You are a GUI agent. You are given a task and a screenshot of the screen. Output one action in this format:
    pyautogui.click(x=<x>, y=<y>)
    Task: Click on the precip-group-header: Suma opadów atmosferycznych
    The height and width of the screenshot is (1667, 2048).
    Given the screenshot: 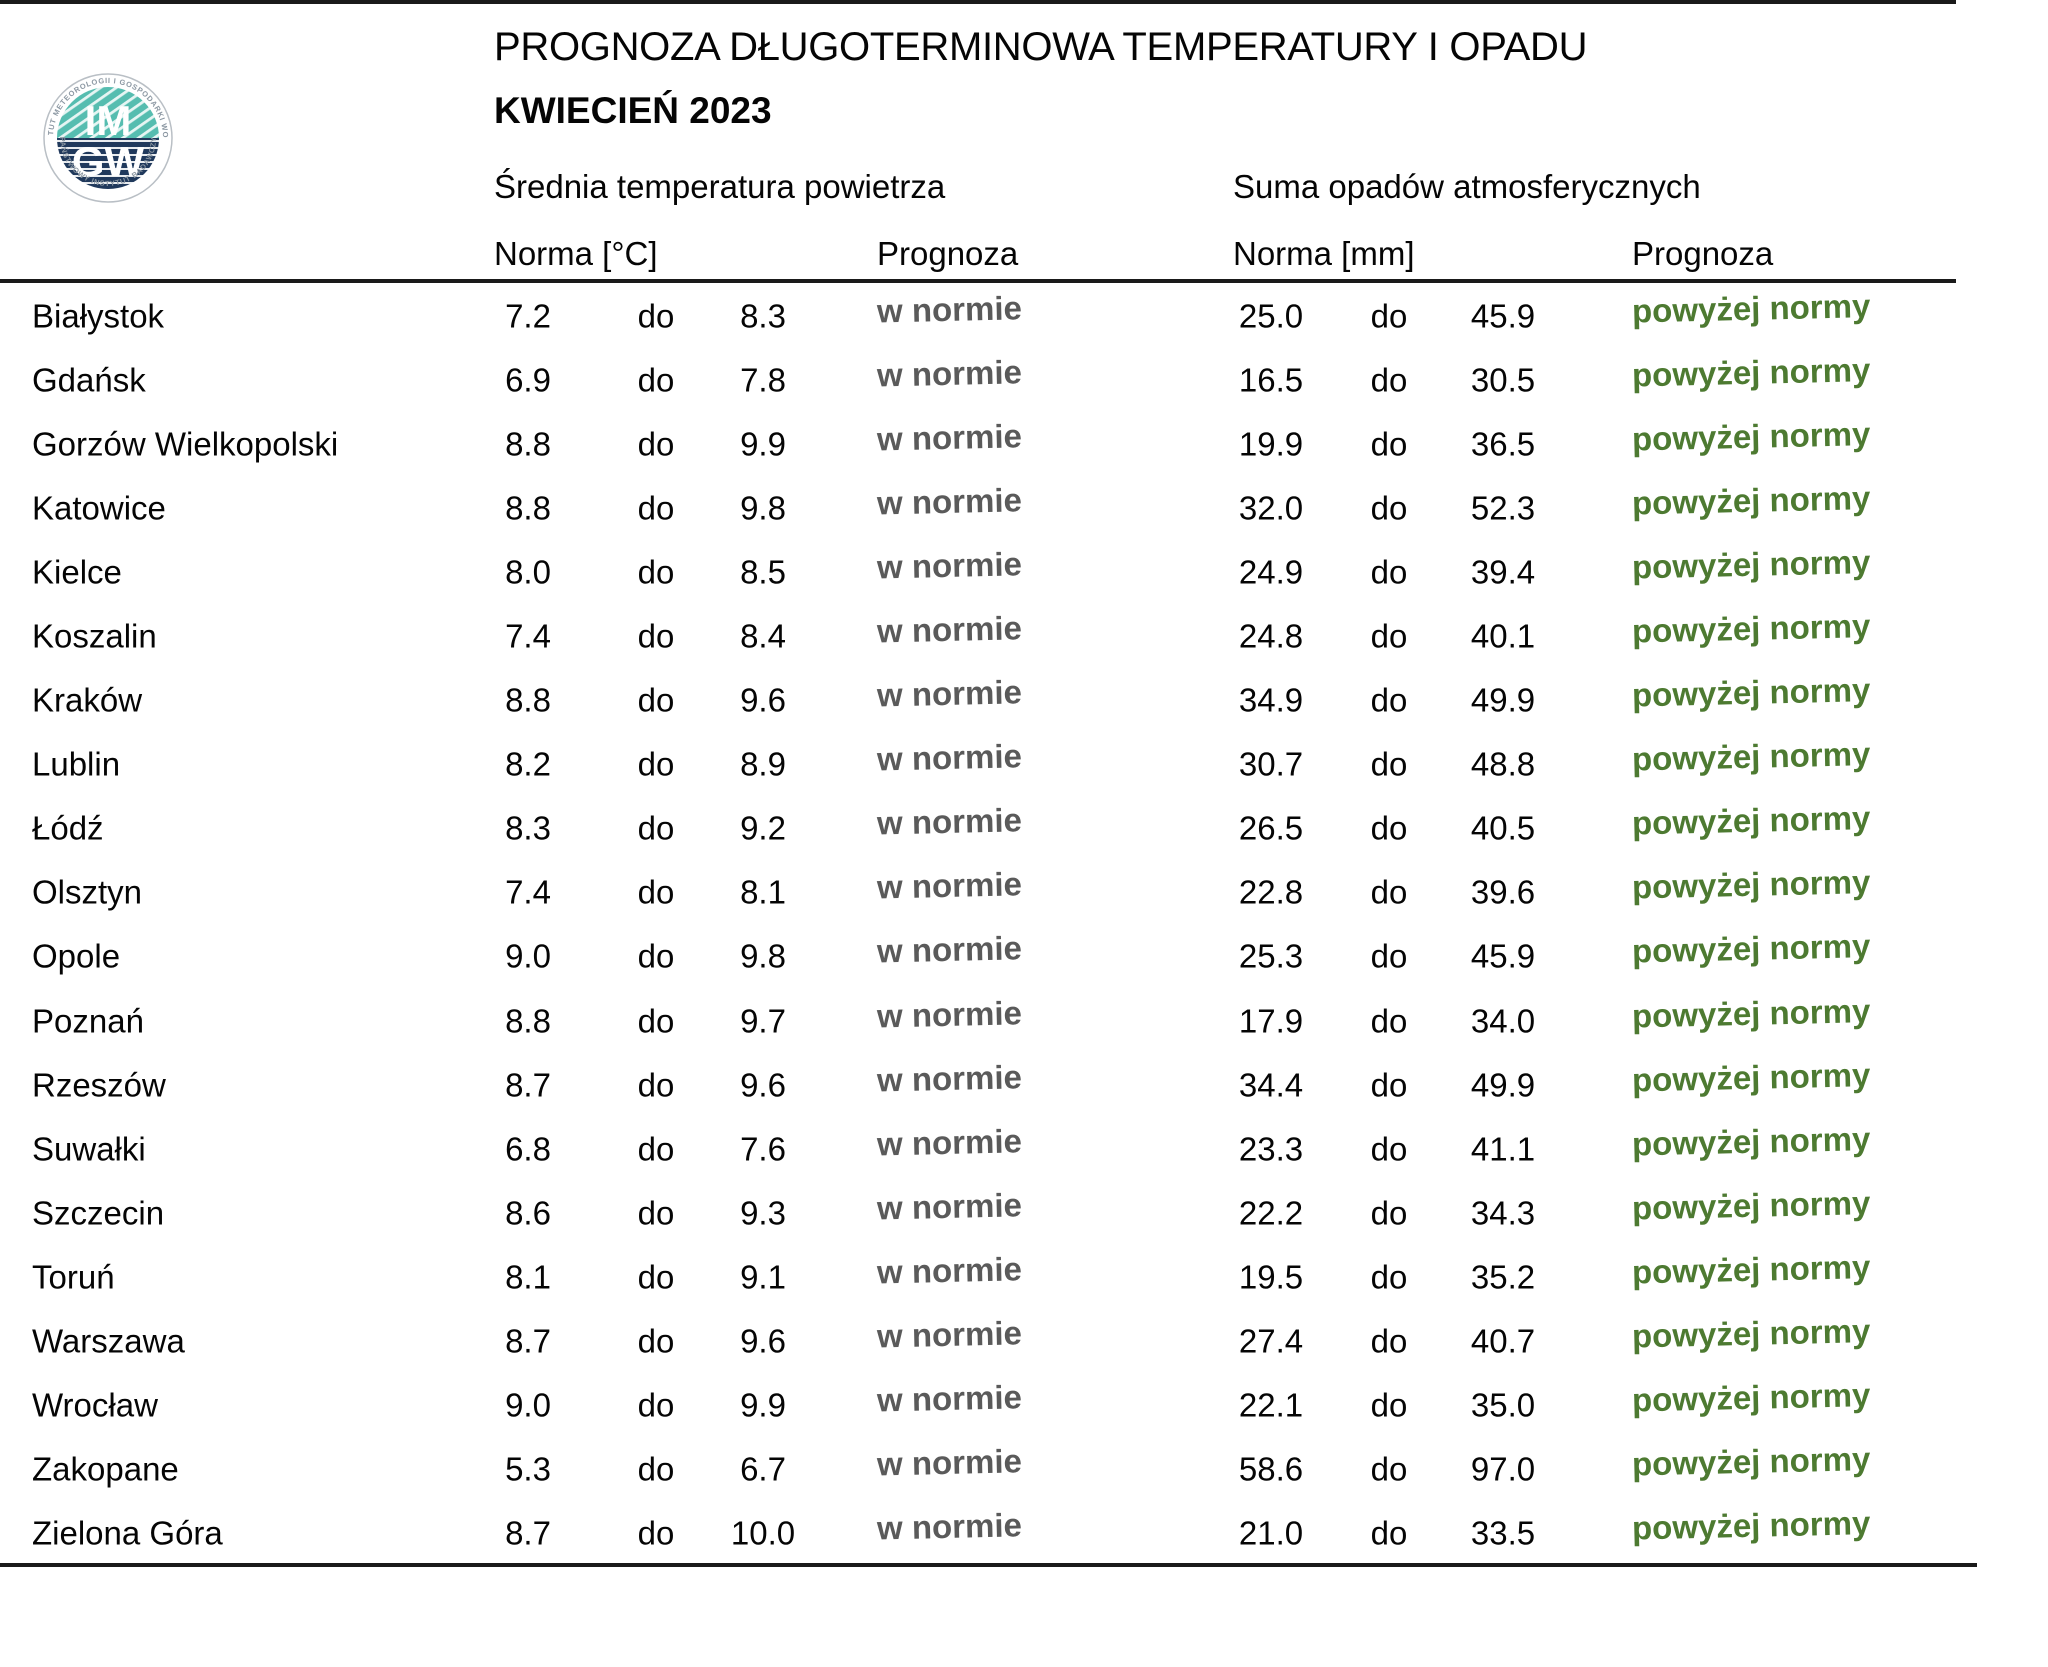 What is the action you would take?
    pyautogui.click(x=1467, y=186)
    